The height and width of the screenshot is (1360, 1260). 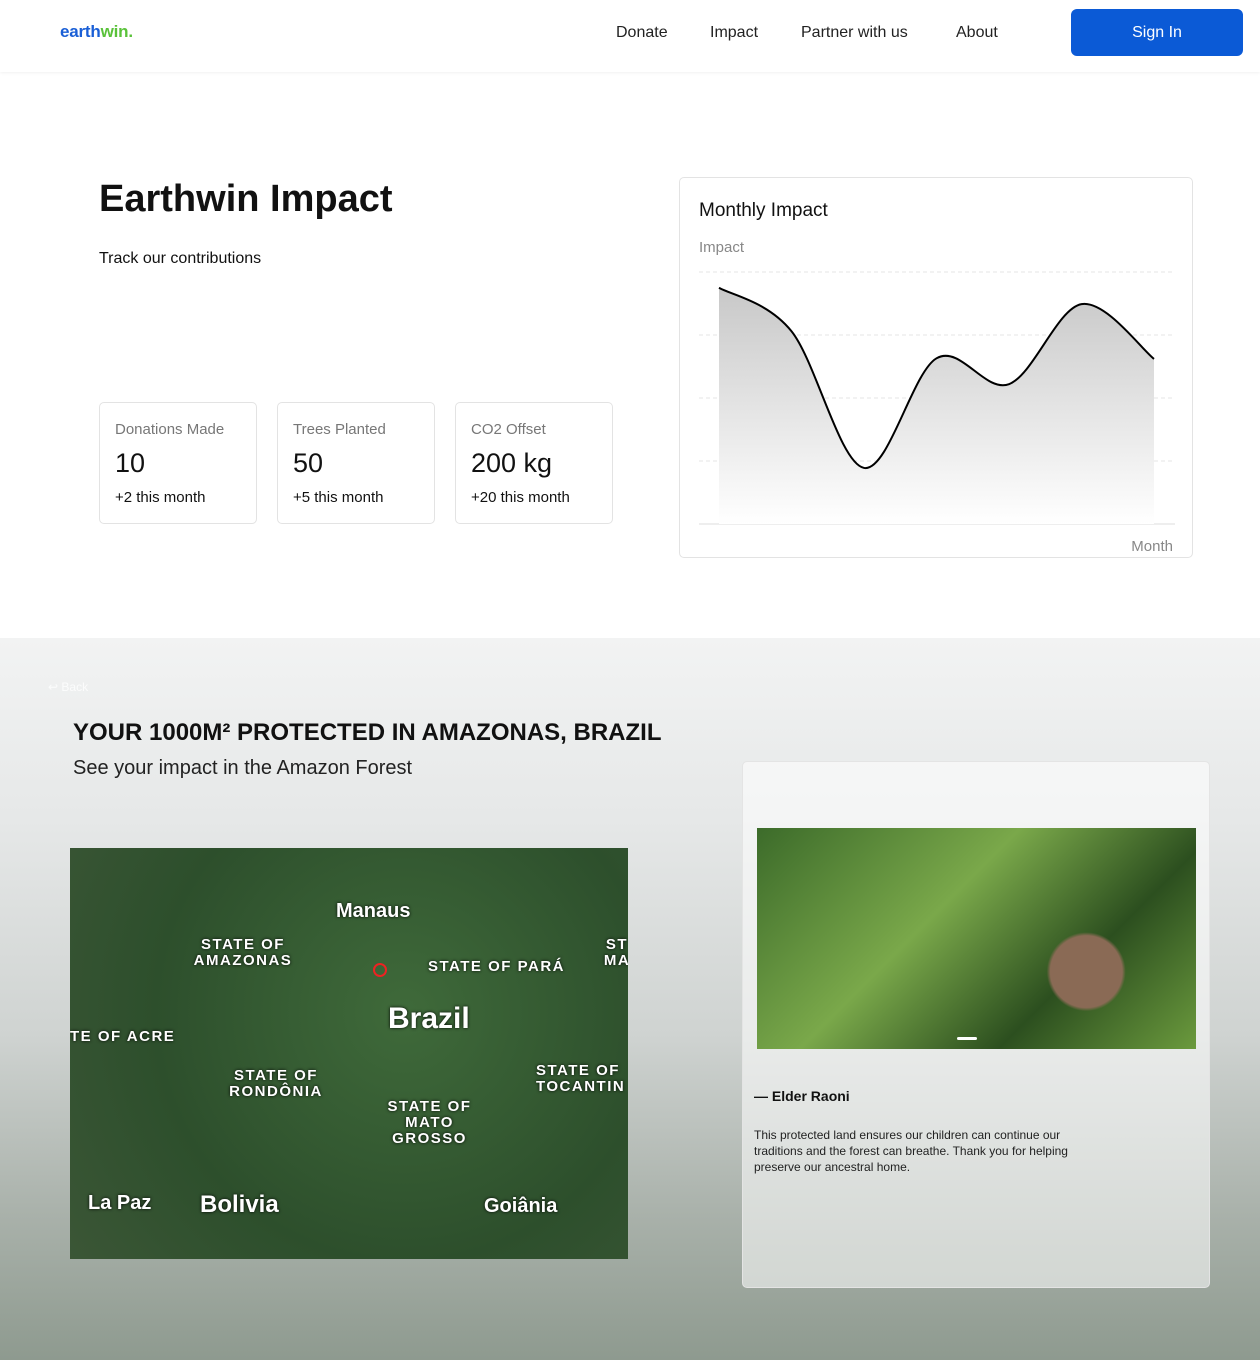 I want to click on stat-delta: +5 this month, so click(x=338, y=497).